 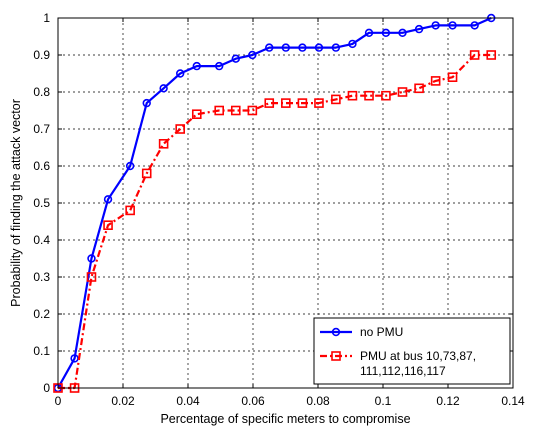 What do you see at coordinates (318, 401) in the screenshot?
I see `x-tick-label: 0.08` at bounding box center [318, 401].